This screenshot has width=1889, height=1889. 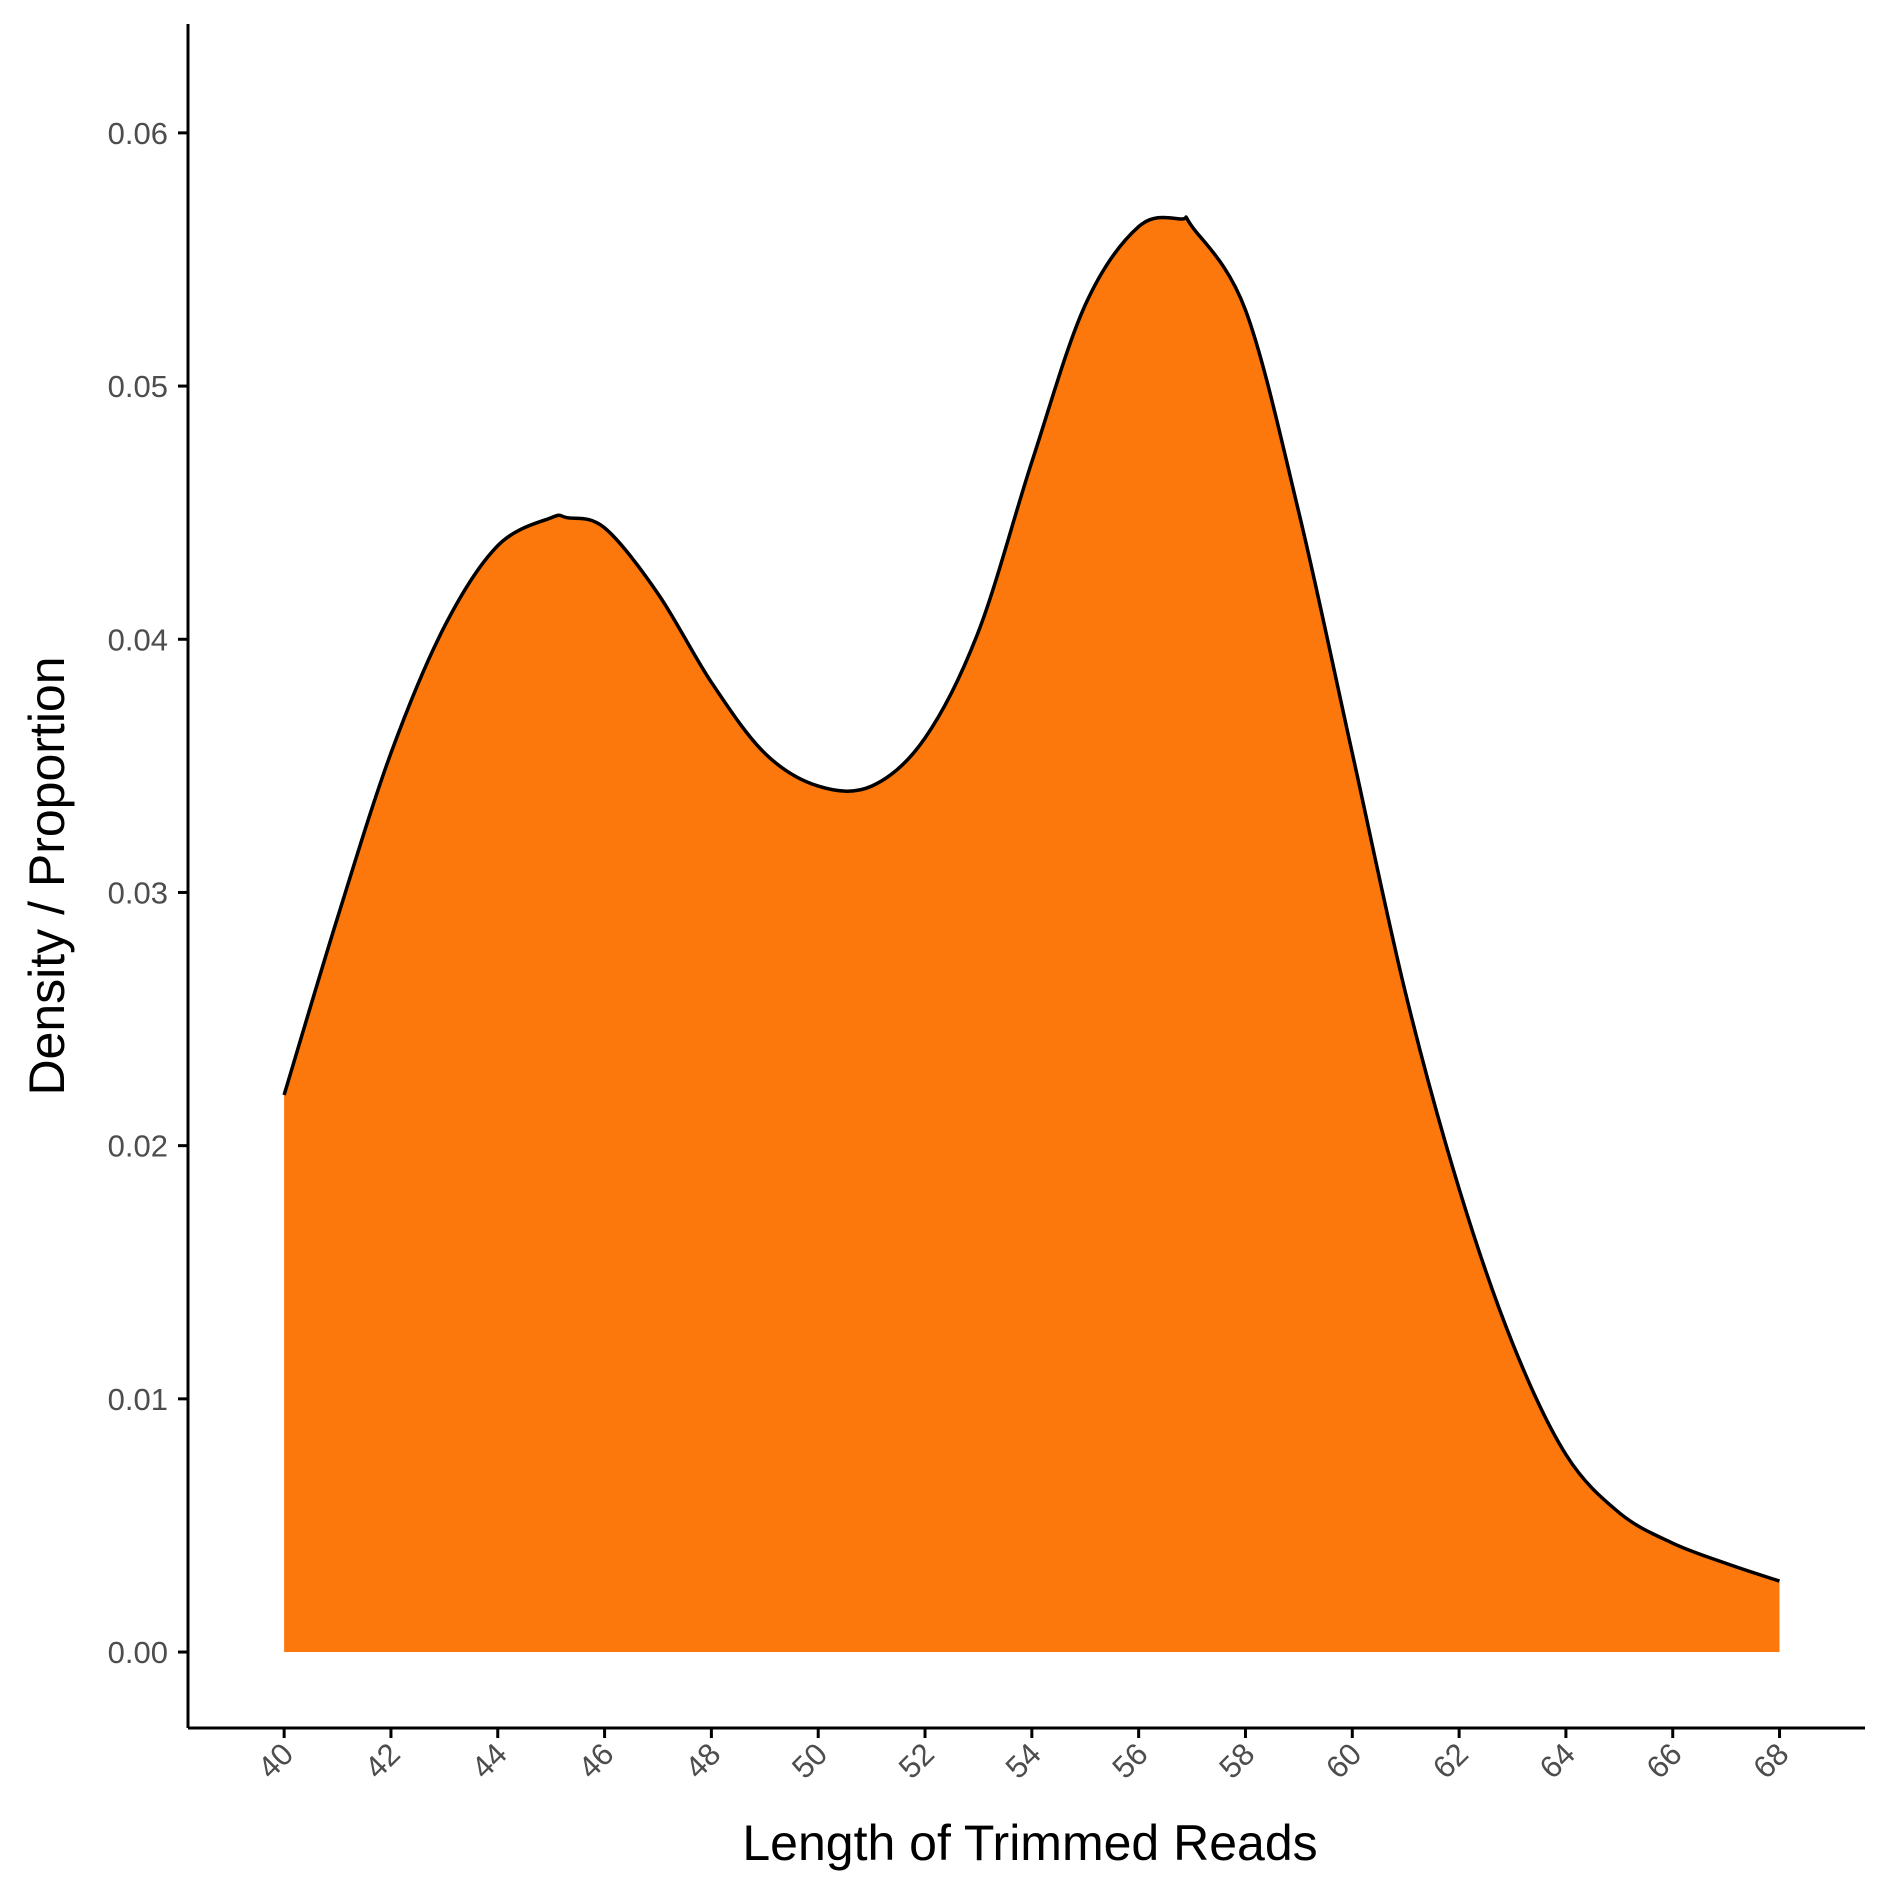 I want to click on x-tick-label: 62, so click(x=1450, y=1760).